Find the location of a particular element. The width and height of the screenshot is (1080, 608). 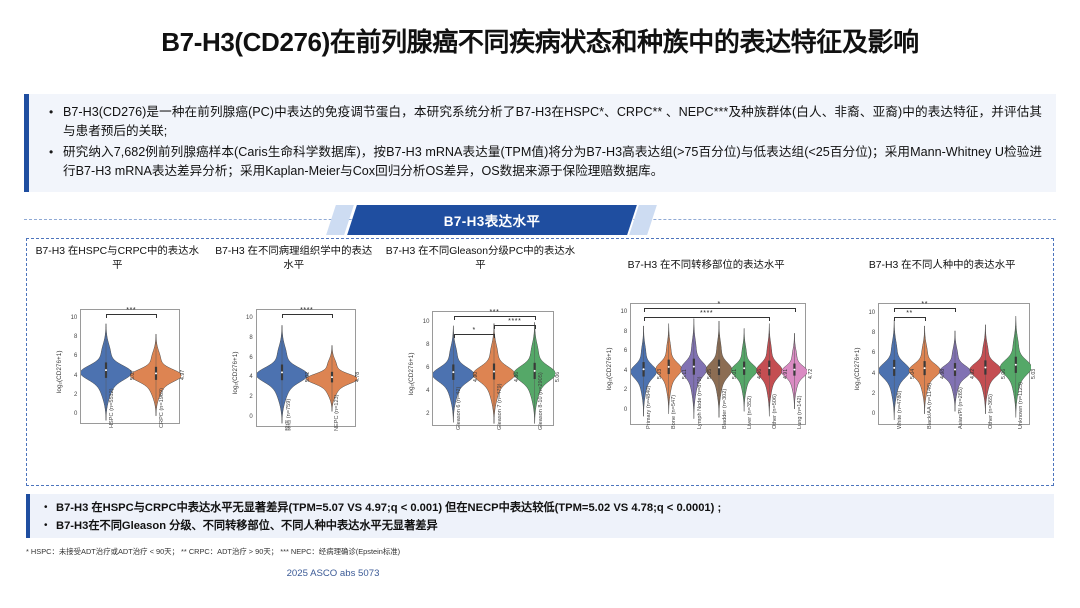

violin-mean-label: 4.78 is located at coordinates (358, 377).